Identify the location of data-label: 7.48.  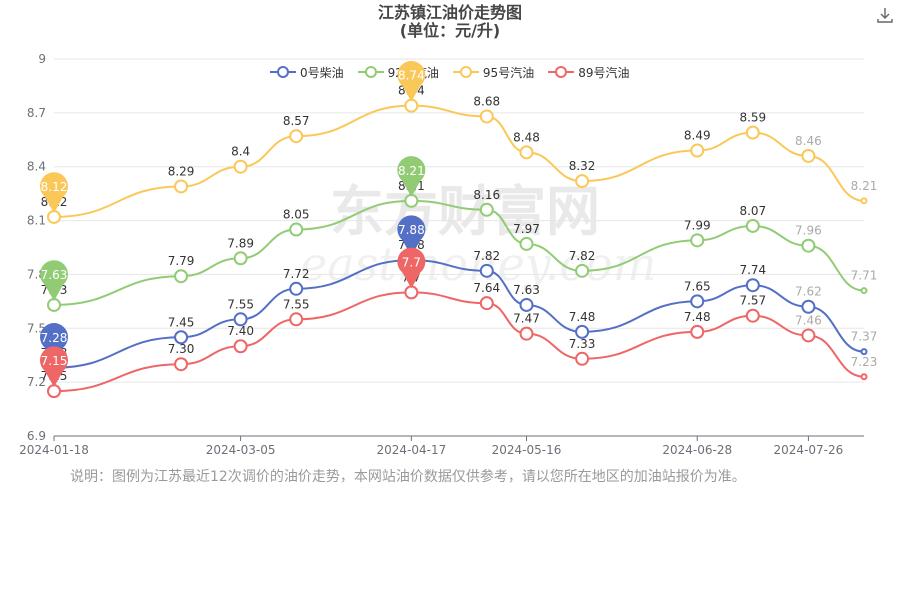
(582, 317).